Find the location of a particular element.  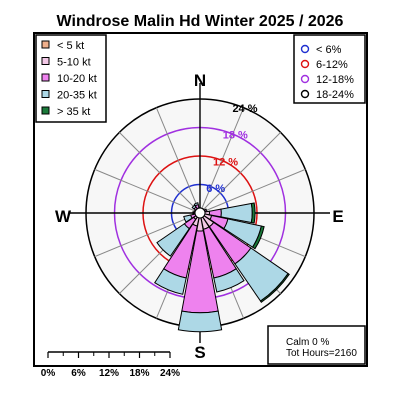

scale-label-0: 0% is located at coordinates (48, 373).